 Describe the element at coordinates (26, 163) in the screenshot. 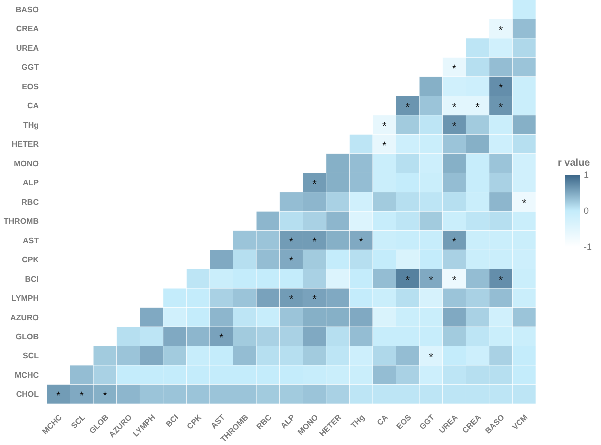

I see `y-tick-label: MONO` at that location.